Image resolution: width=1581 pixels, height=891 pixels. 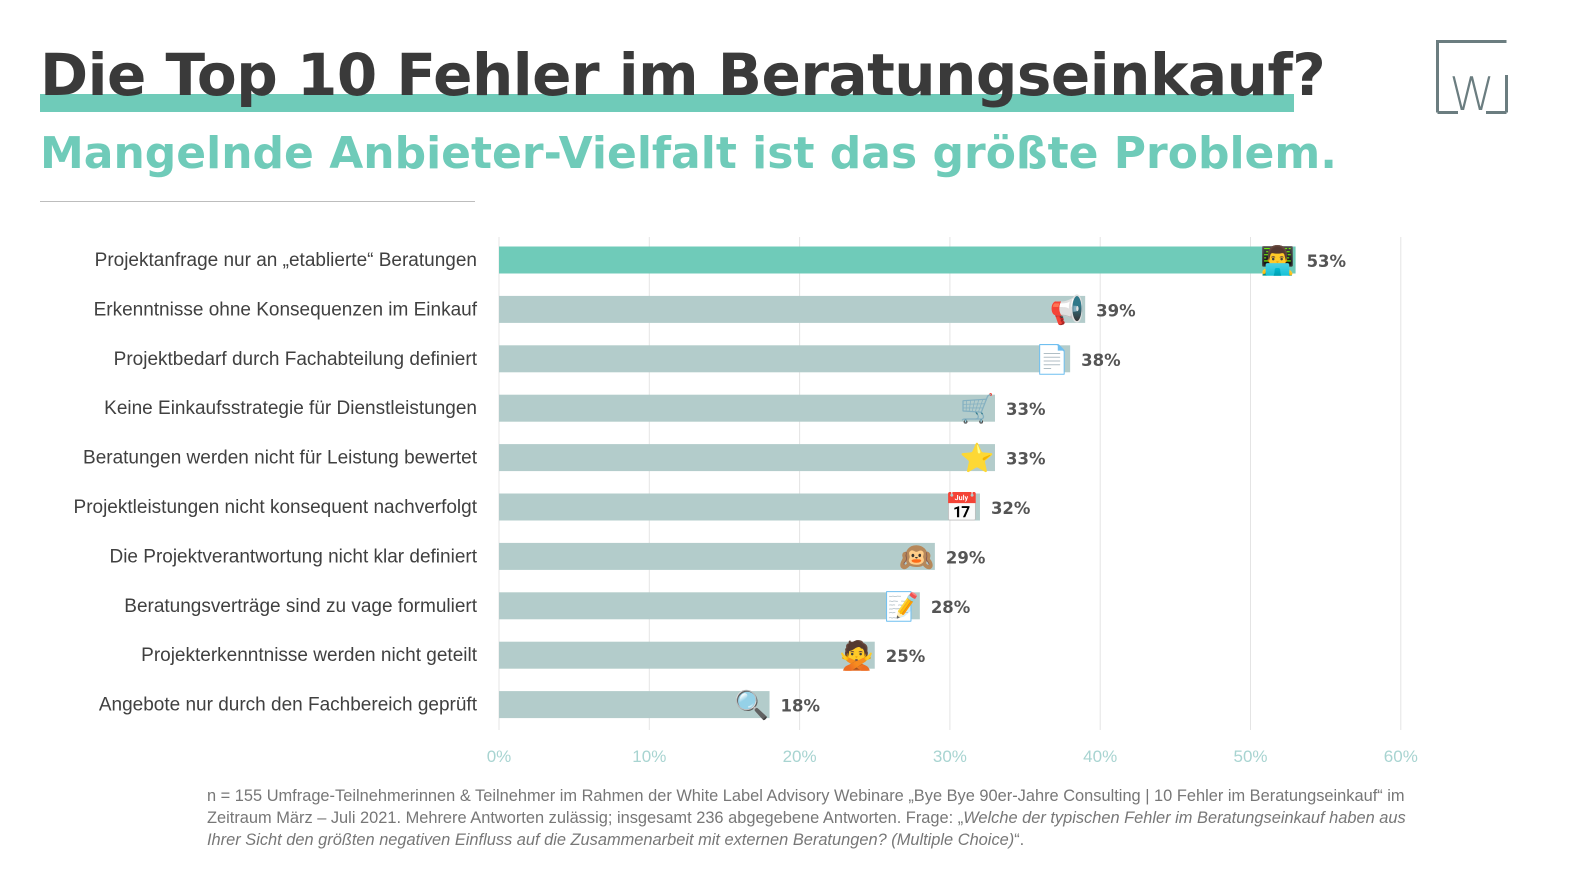 What do you see at coordinates (1052, 359) in the screenshot?
I see `document-icon: 📄` at bounding box center [1052, 359].